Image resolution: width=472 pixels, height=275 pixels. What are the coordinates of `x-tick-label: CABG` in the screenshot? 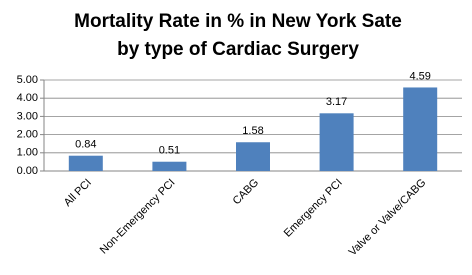 It's located at (246, 192).